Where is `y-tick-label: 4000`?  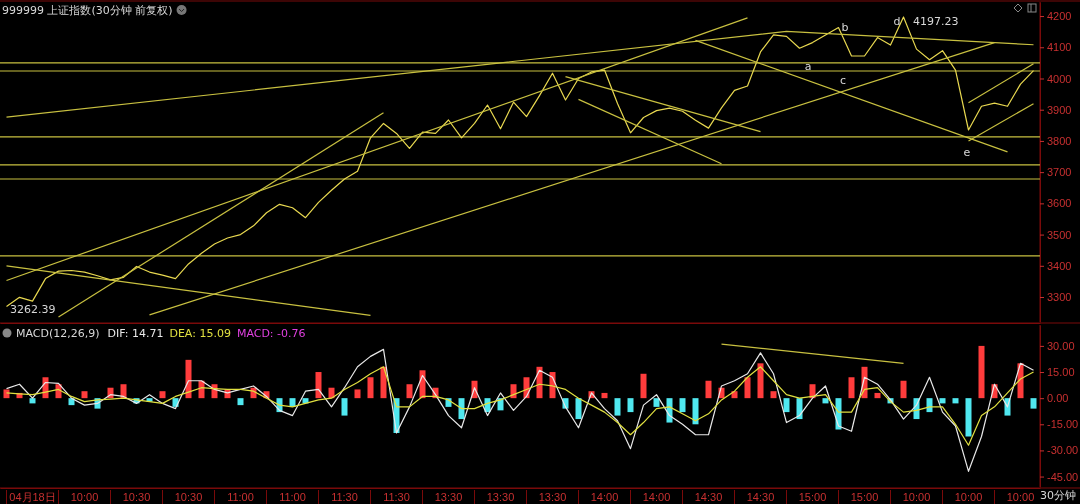 y-tick-label: 4000 is located at coordinates (1059, 78).